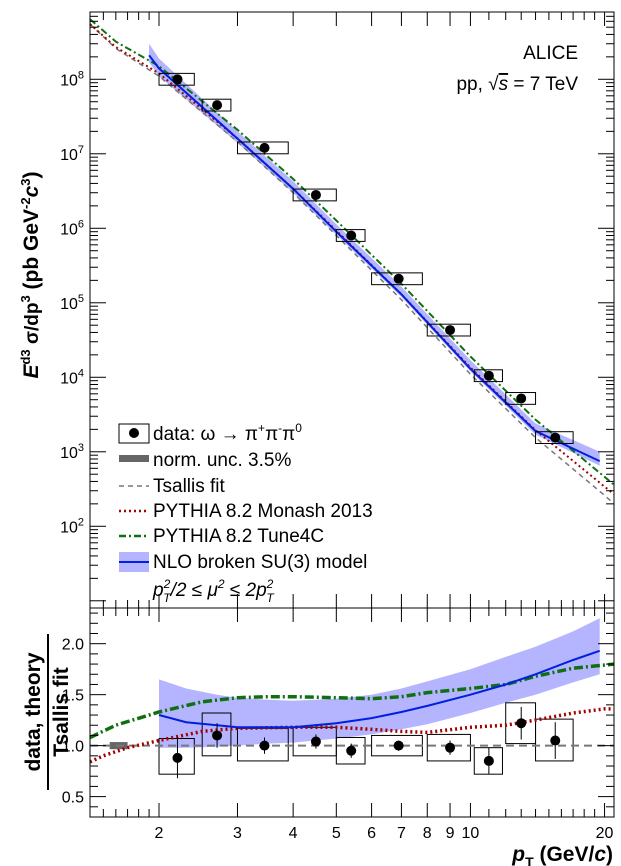  I want to click on x-tick-label: 20, so click(605, 833).